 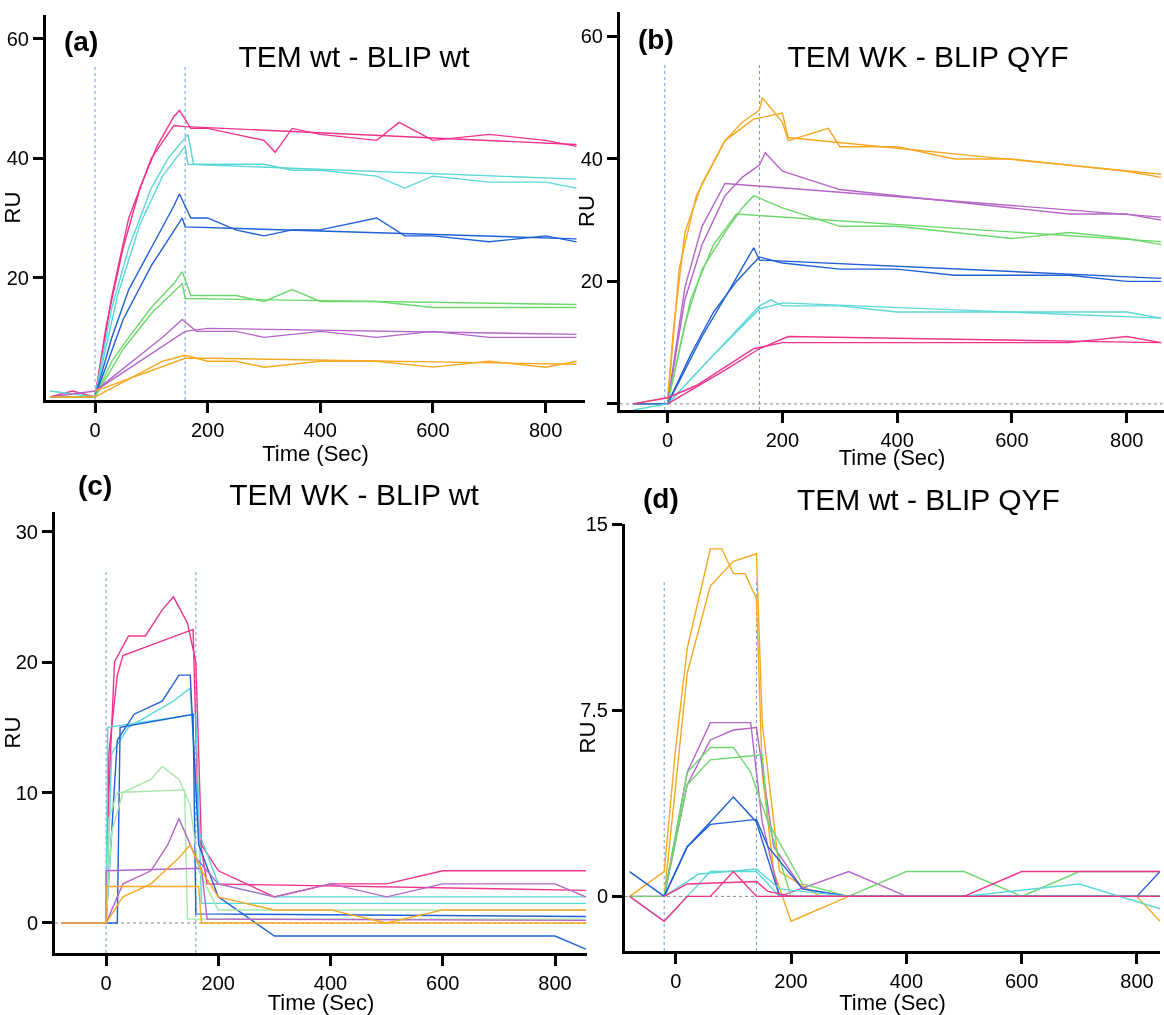 What do you see at coordinates (81, 41) in the screenshot?
I see `annotation: (a)` at bounding box center [81, 41].